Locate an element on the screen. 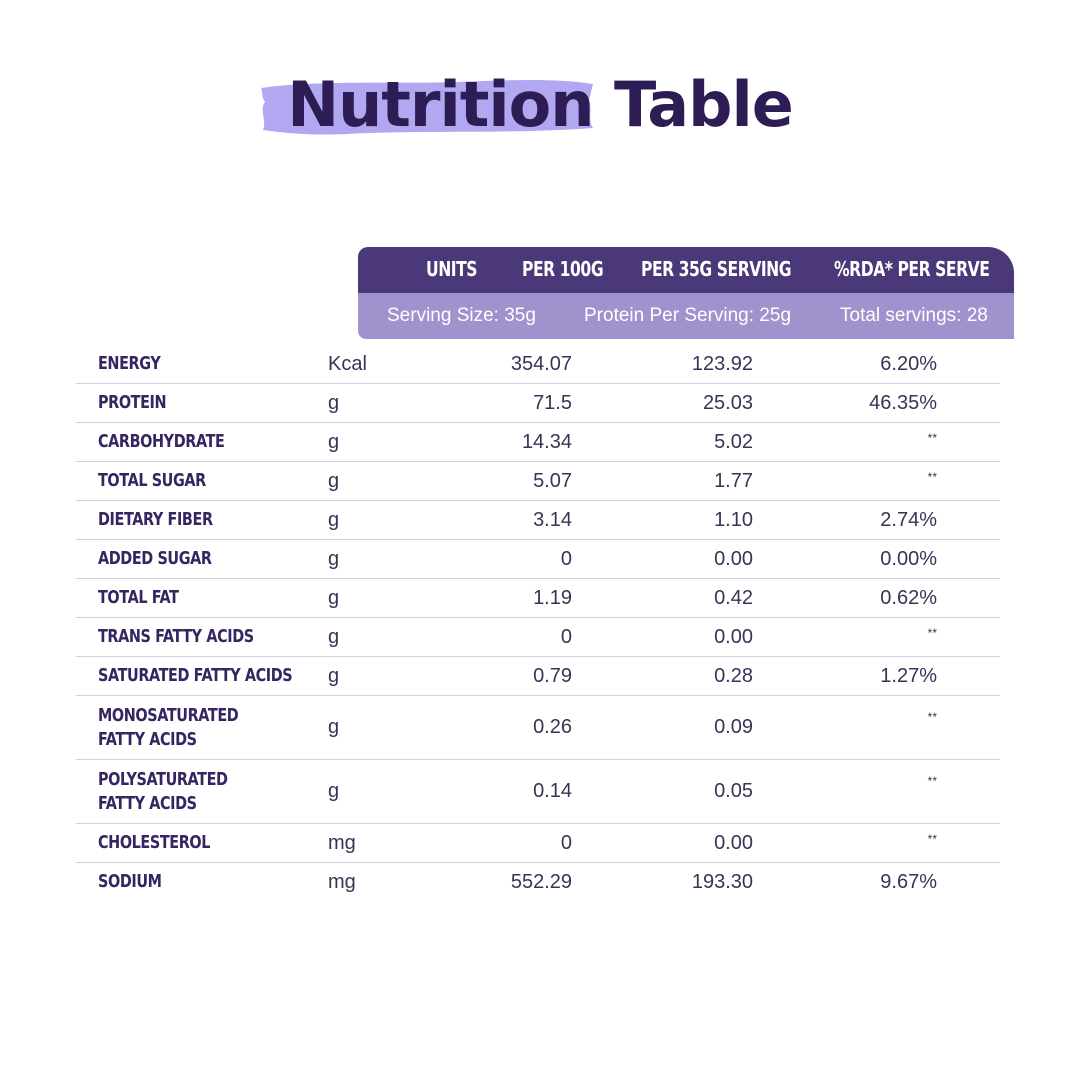 This screenshot has width=1080, height=1080. table-row: ENERGY Kcal 354.07 123.92 6.20% is located at coordinates (538, 364).